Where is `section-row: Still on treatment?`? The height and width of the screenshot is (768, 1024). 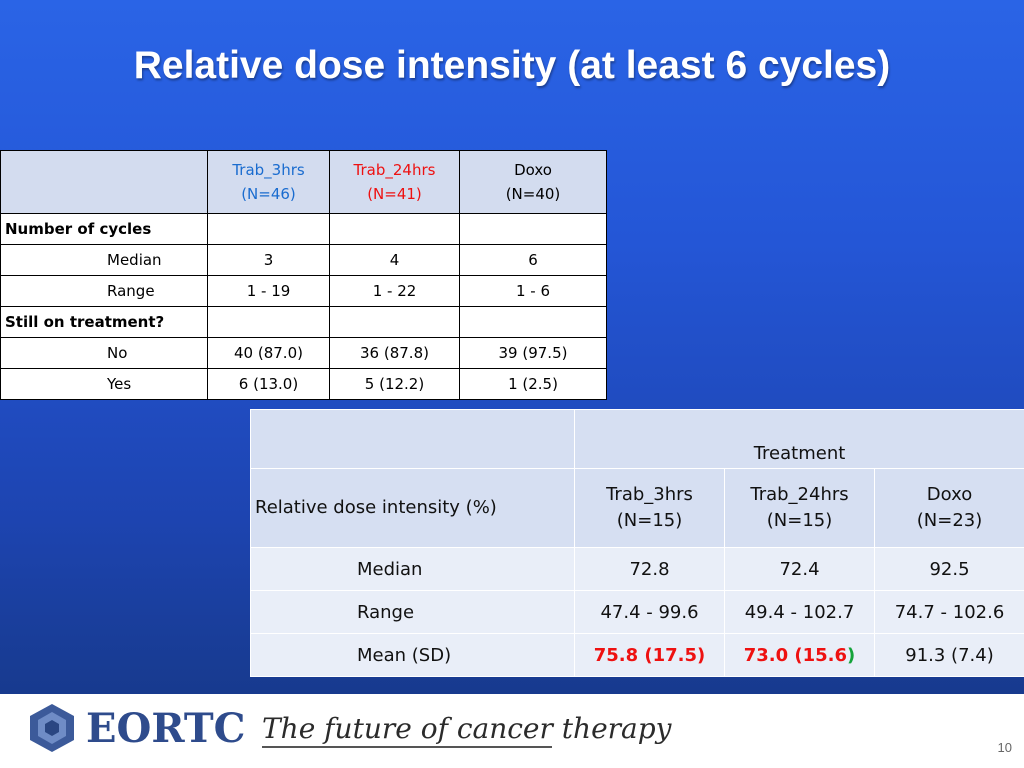 section-row: Still on treatment? is located at coordinates (303, 322).